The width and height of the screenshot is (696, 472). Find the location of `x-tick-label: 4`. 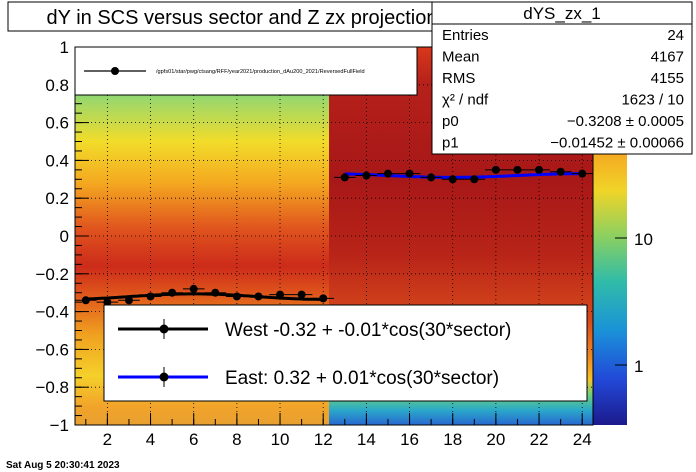

x-tick-label: 4 is located at coordinates (150, 439).